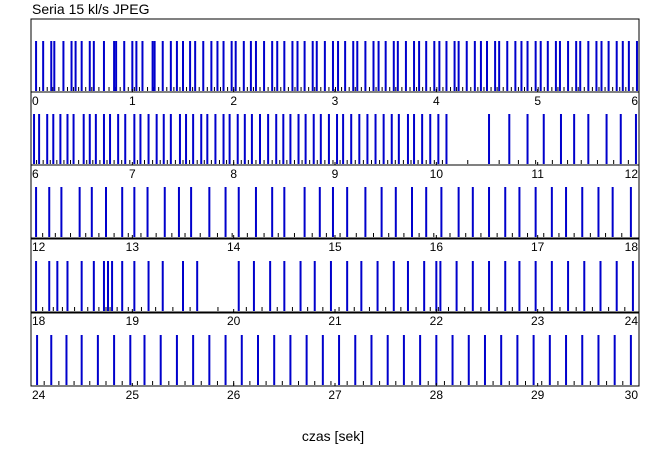 This screenshot has width=670, height=463. What do you see at coordinates (333, 436) in the screenshot?
I see `x-axis-label: czas [sek]` at bounding box center [333, 436].